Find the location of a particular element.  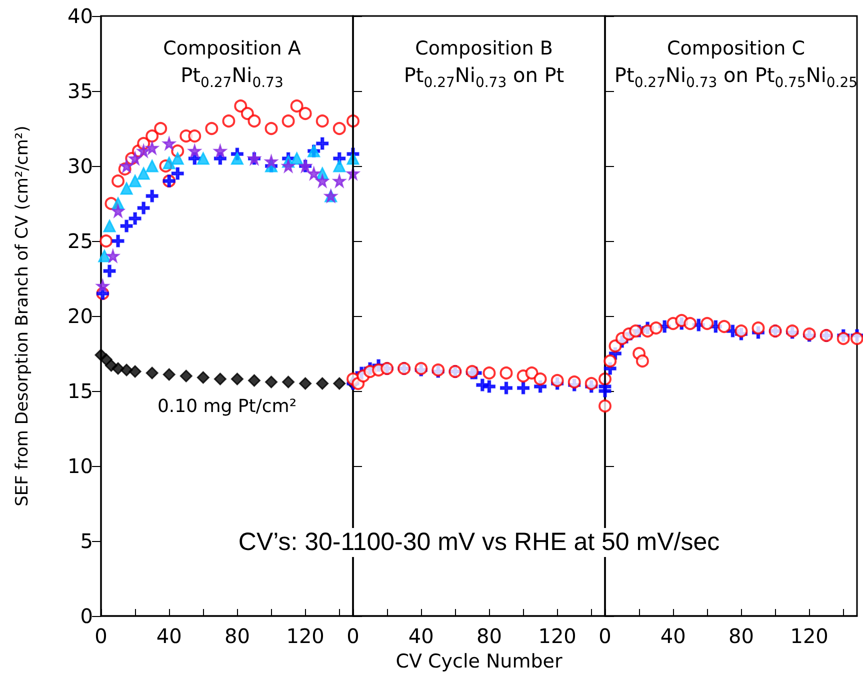

annotation: 0.10 mg Pt/cm² is located at coordinates (227, 406).